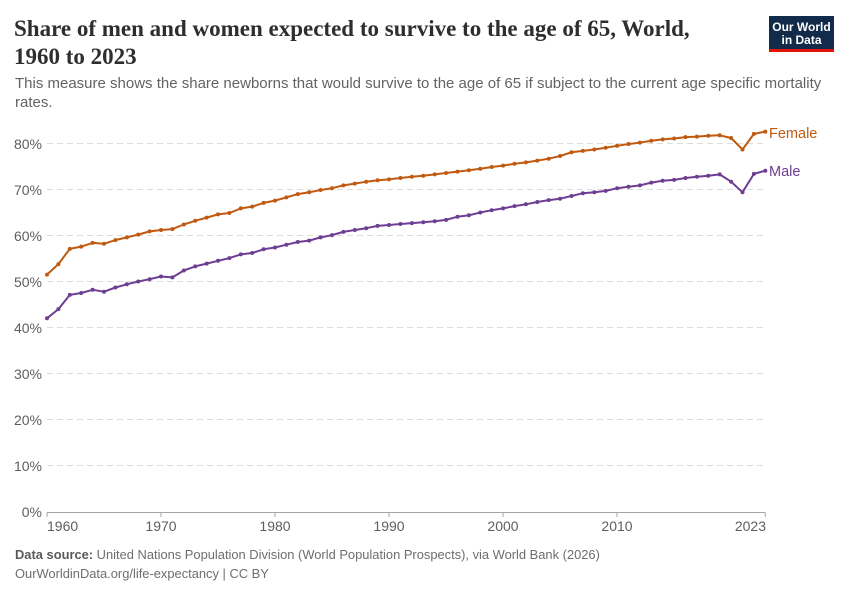 The image size is (850, 600). Describe the element at coordinates (388, 526) in the screenshot. I see `svg-text: 1990` at that location.